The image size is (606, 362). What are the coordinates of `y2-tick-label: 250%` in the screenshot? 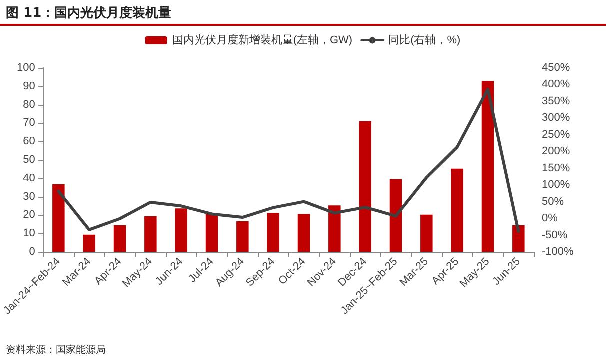 It's located at (556, 134).